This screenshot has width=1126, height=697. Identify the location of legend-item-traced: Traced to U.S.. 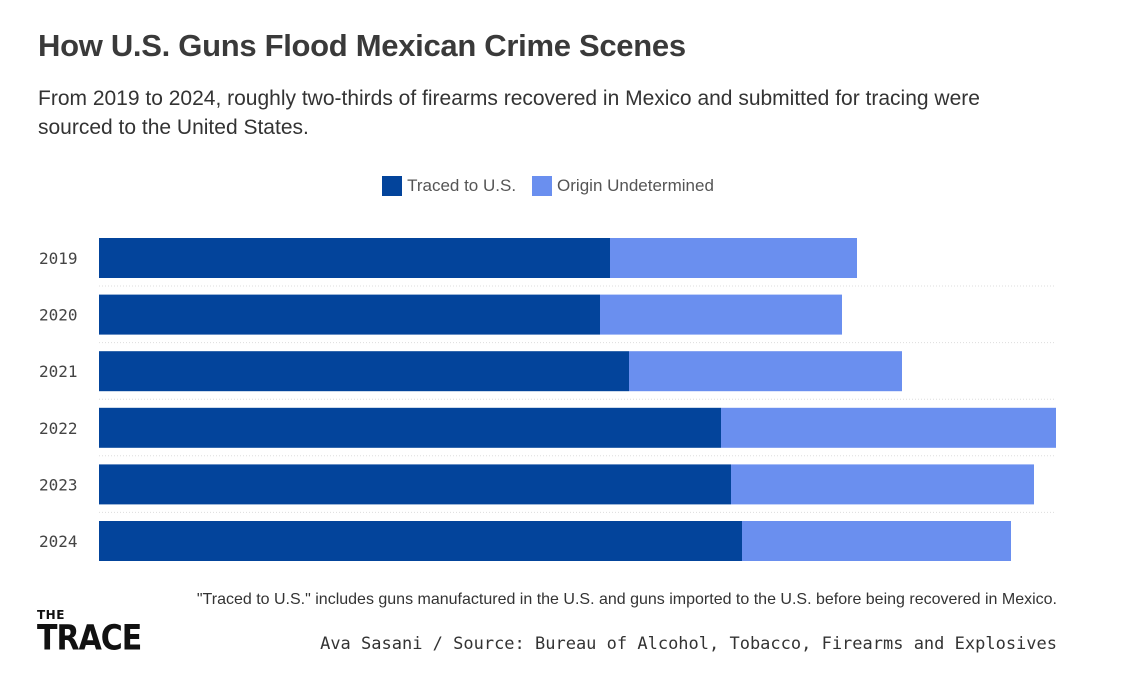
(449, 186).